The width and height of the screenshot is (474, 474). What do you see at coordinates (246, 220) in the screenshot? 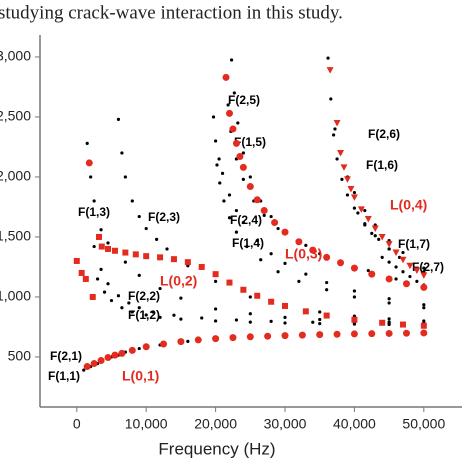
I see `curve-label: F(2,4)` at bounding box center [246, 220].